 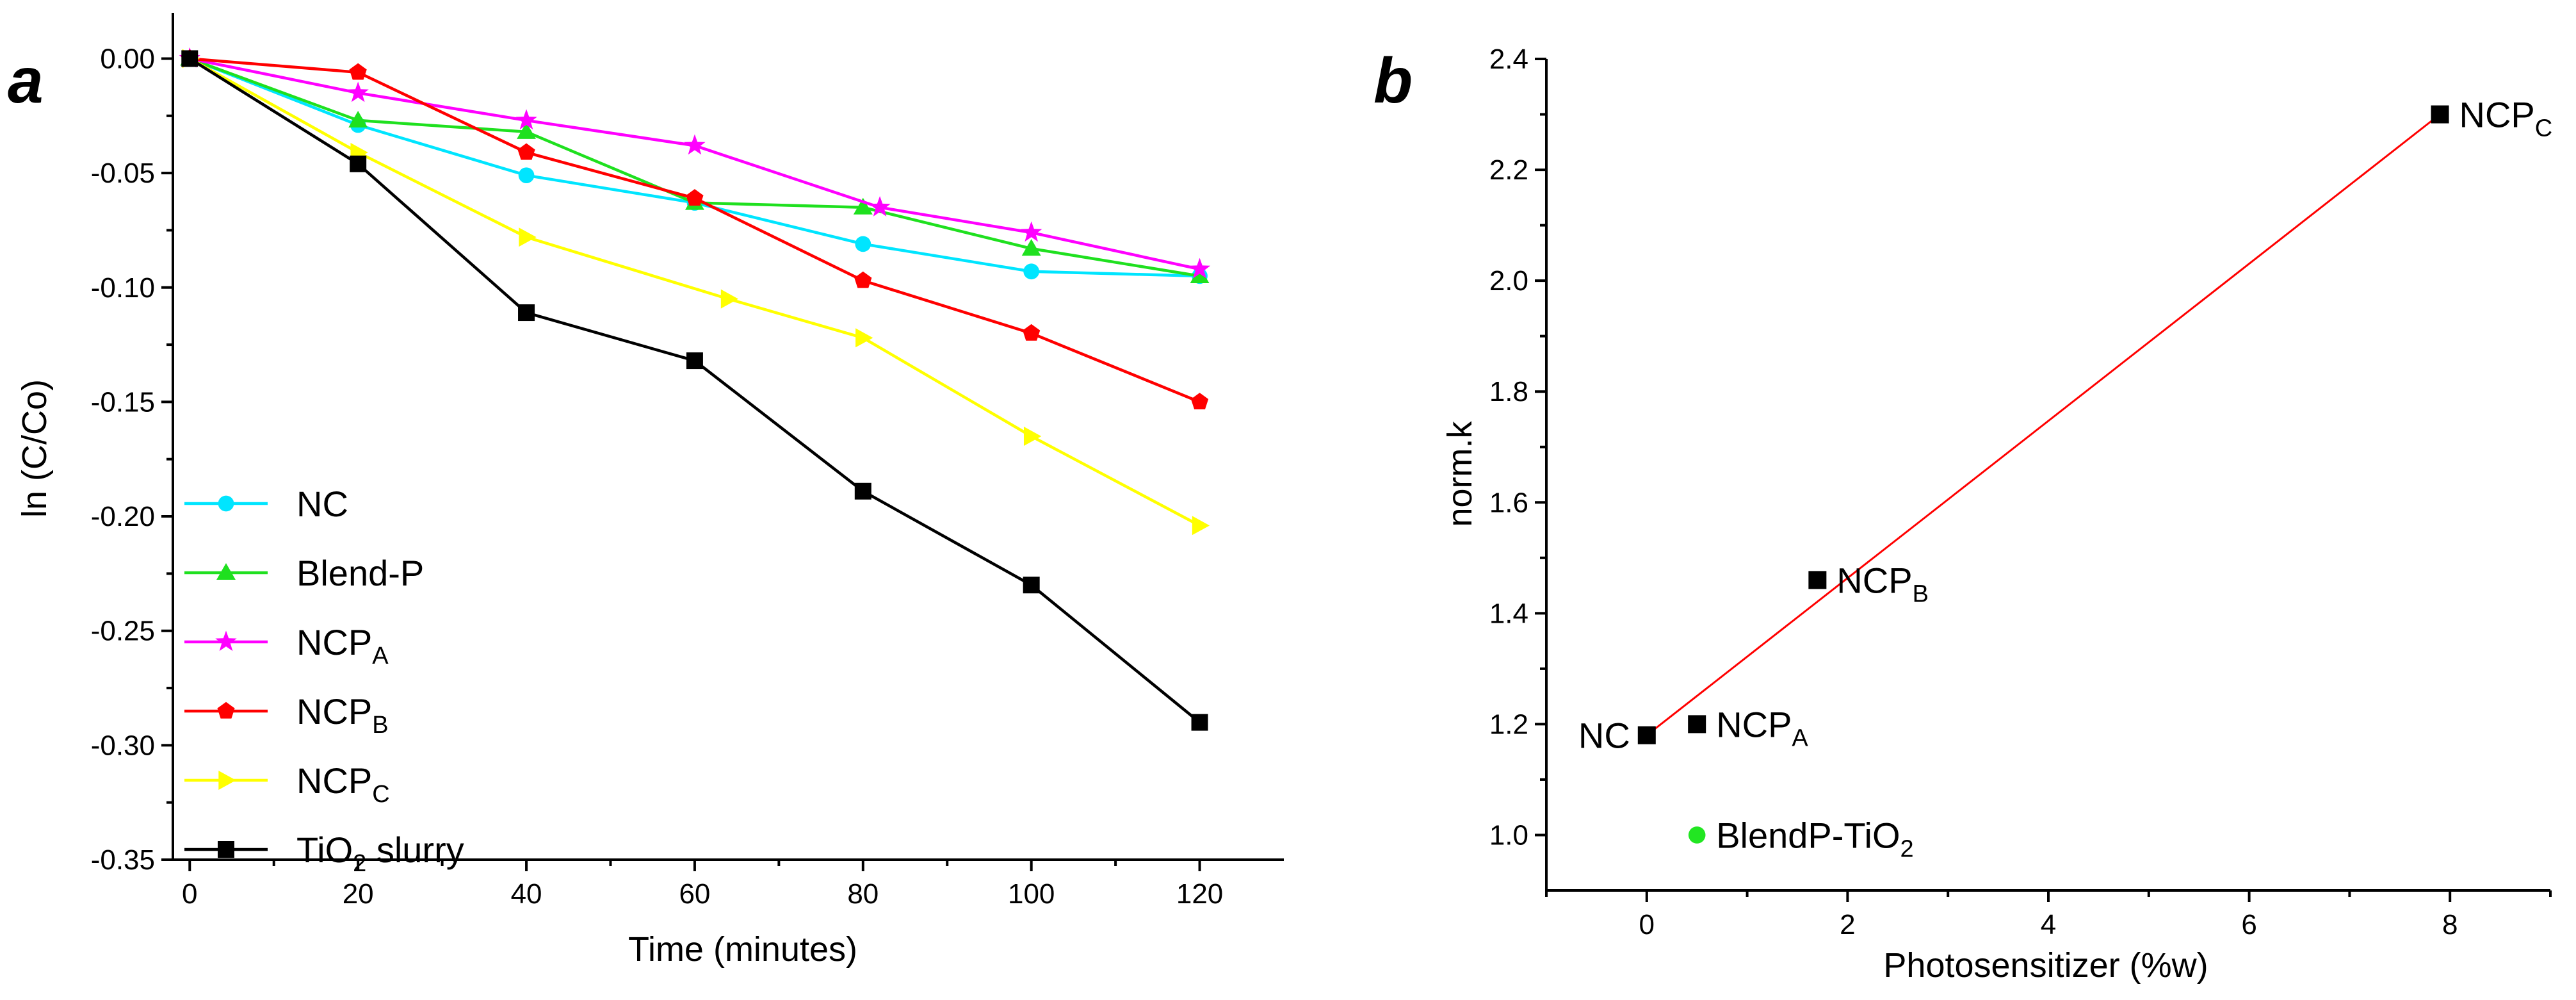 What do you see at coordinates (1508, 59) in the screenshot?
I see `panel-b-y-tick-label: 2.4` at bounding box center [1508, 59].